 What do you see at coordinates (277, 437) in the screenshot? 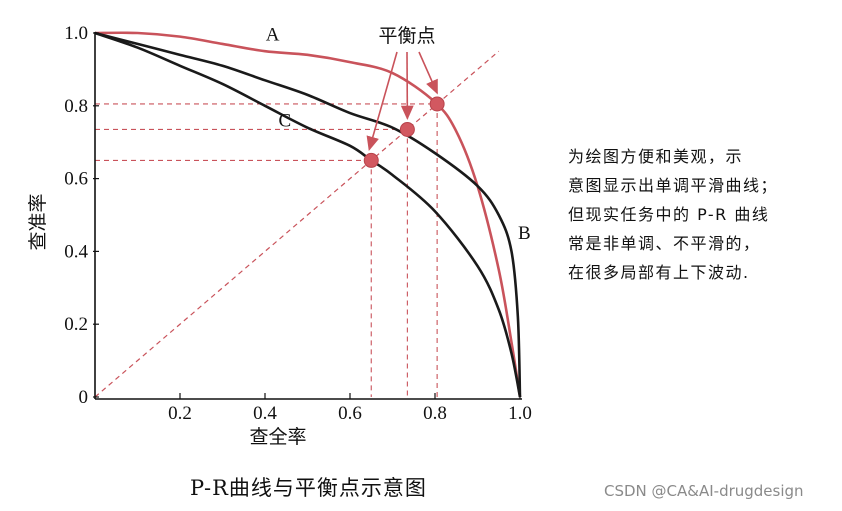
I see `x-axis-title: 查全率` at bounding box center [277, 437].